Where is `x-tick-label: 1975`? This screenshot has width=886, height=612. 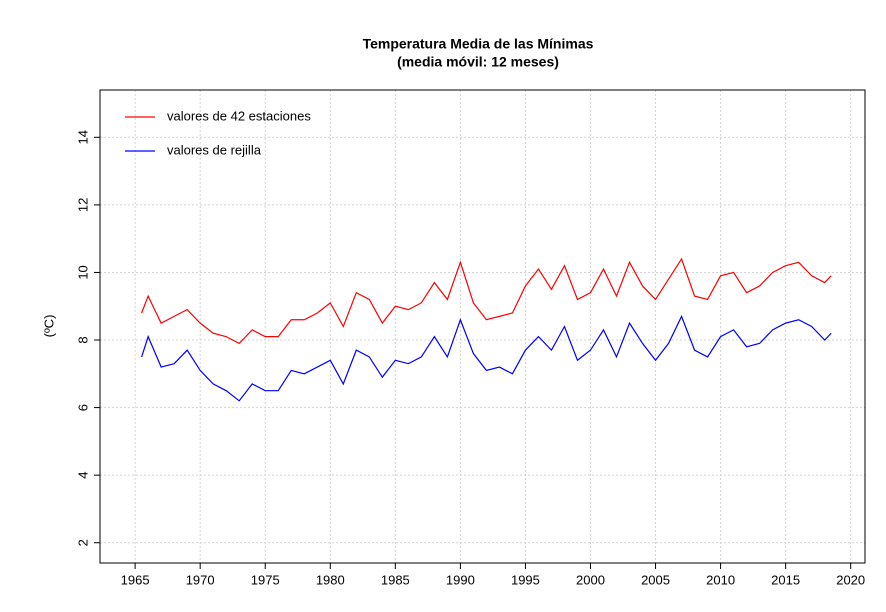
x-tick-label: 1975 is located at coordinates (265, 579).